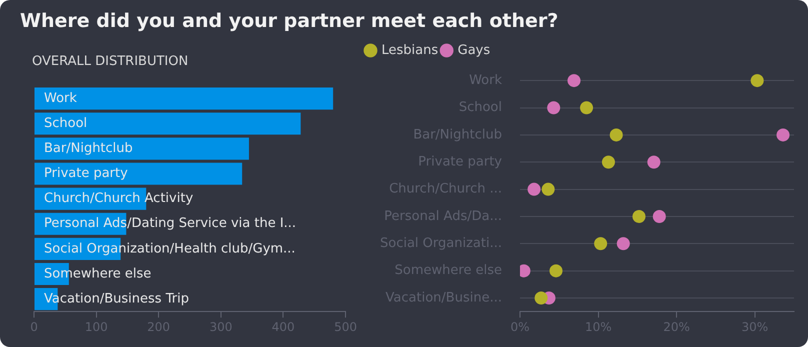 Image resolution: width=808 pixels, height=347 pixels. Describe the element at coordinates (289, 21) in the screenshot. I see `chart-title: Where did you and your partner meet each other?` at that location.